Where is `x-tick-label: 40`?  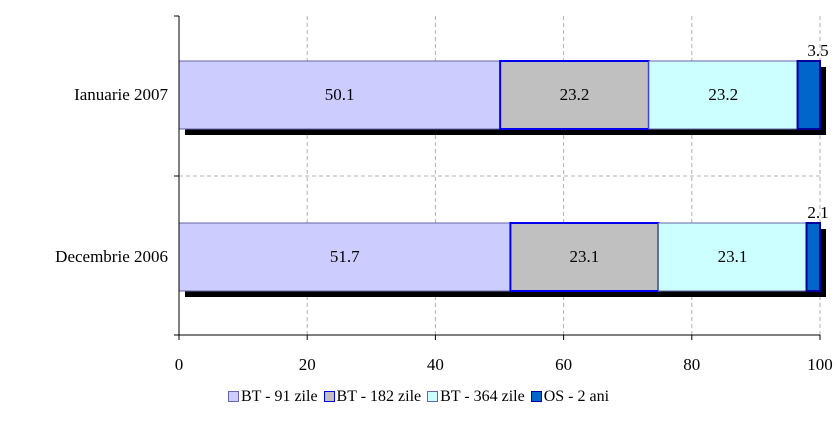 x-tick-label: 40 is located at coordinates (435, 364).